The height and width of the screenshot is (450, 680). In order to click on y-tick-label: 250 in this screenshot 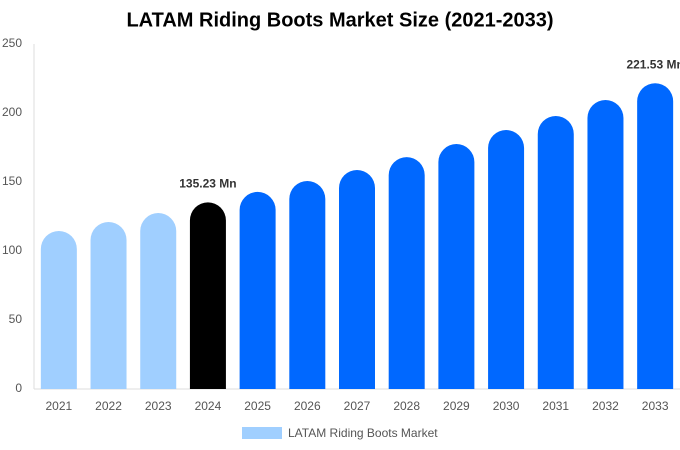, I will do `click(12, 43)`.